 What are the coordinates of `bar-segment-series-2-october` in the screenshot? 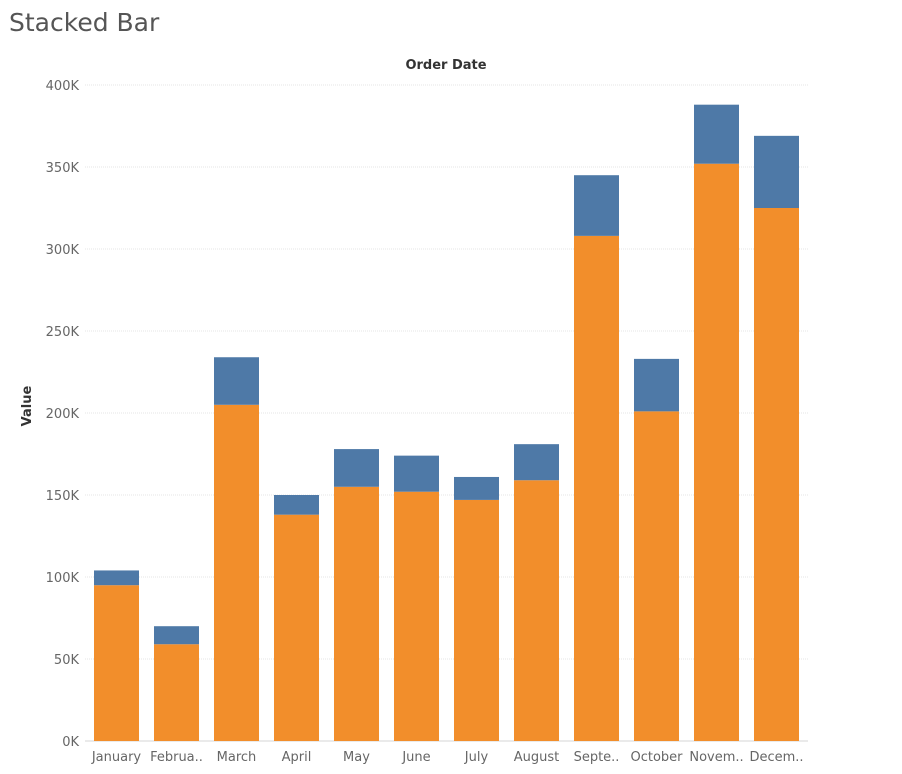 It's located at (656, 385).